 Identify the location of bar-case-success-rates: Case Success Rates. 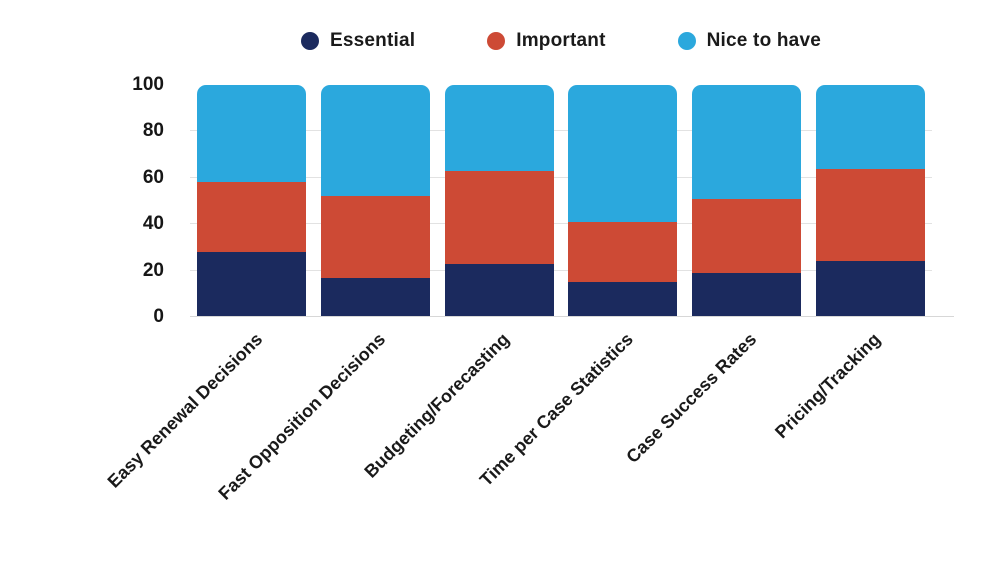
(716, 276).